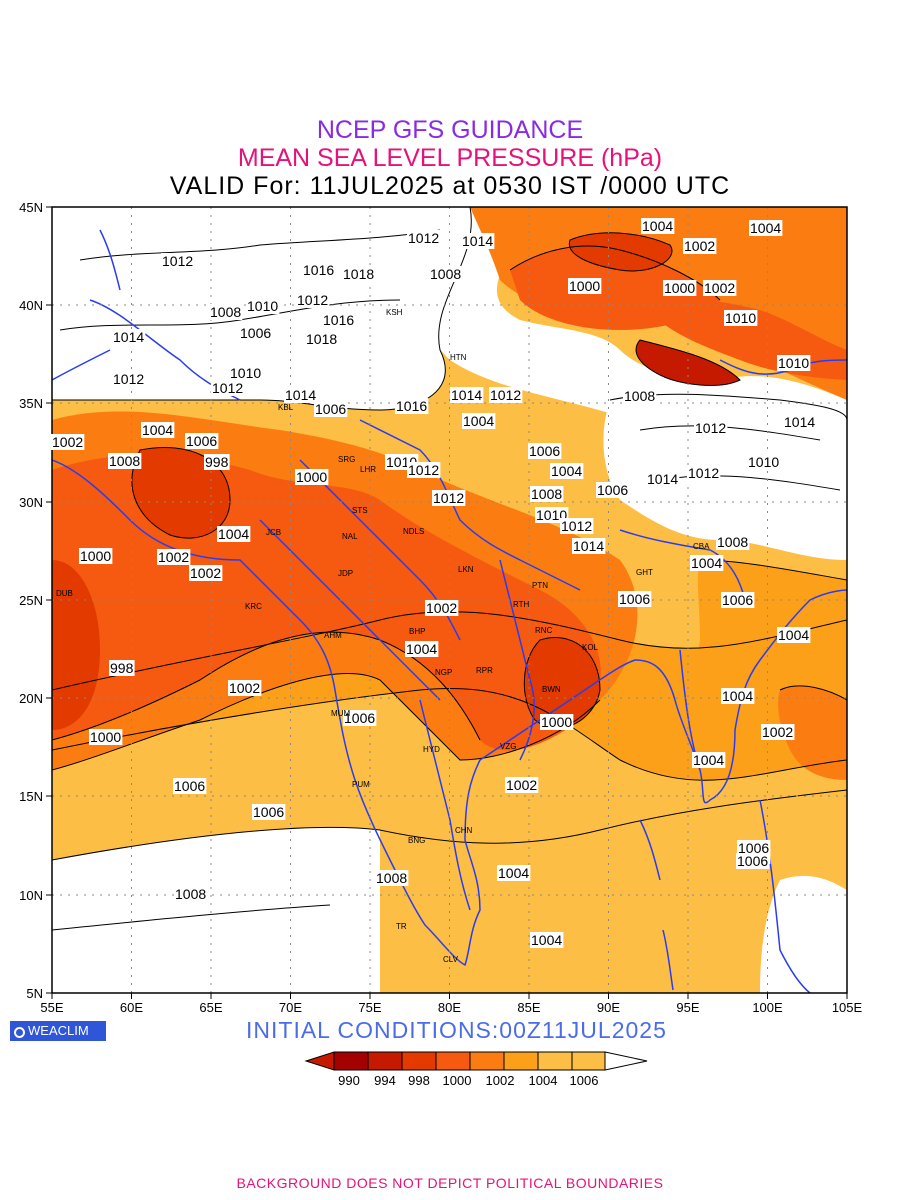 Image resolution: width=900 pixels, height=1200 pixels. What do you see at coordinates (803, 934) in the screenshot?
I see `field-1008-southeast` at bounding box center [803, 934].